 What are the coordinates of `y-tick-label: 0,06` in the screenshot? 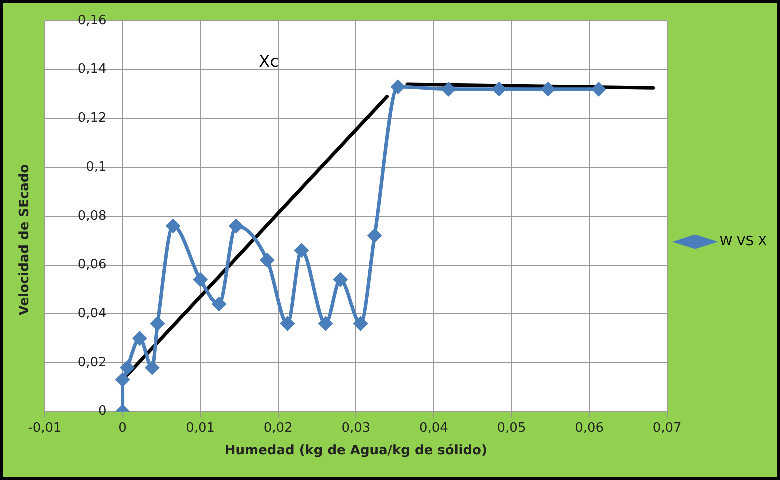 It's located at (92, 265).